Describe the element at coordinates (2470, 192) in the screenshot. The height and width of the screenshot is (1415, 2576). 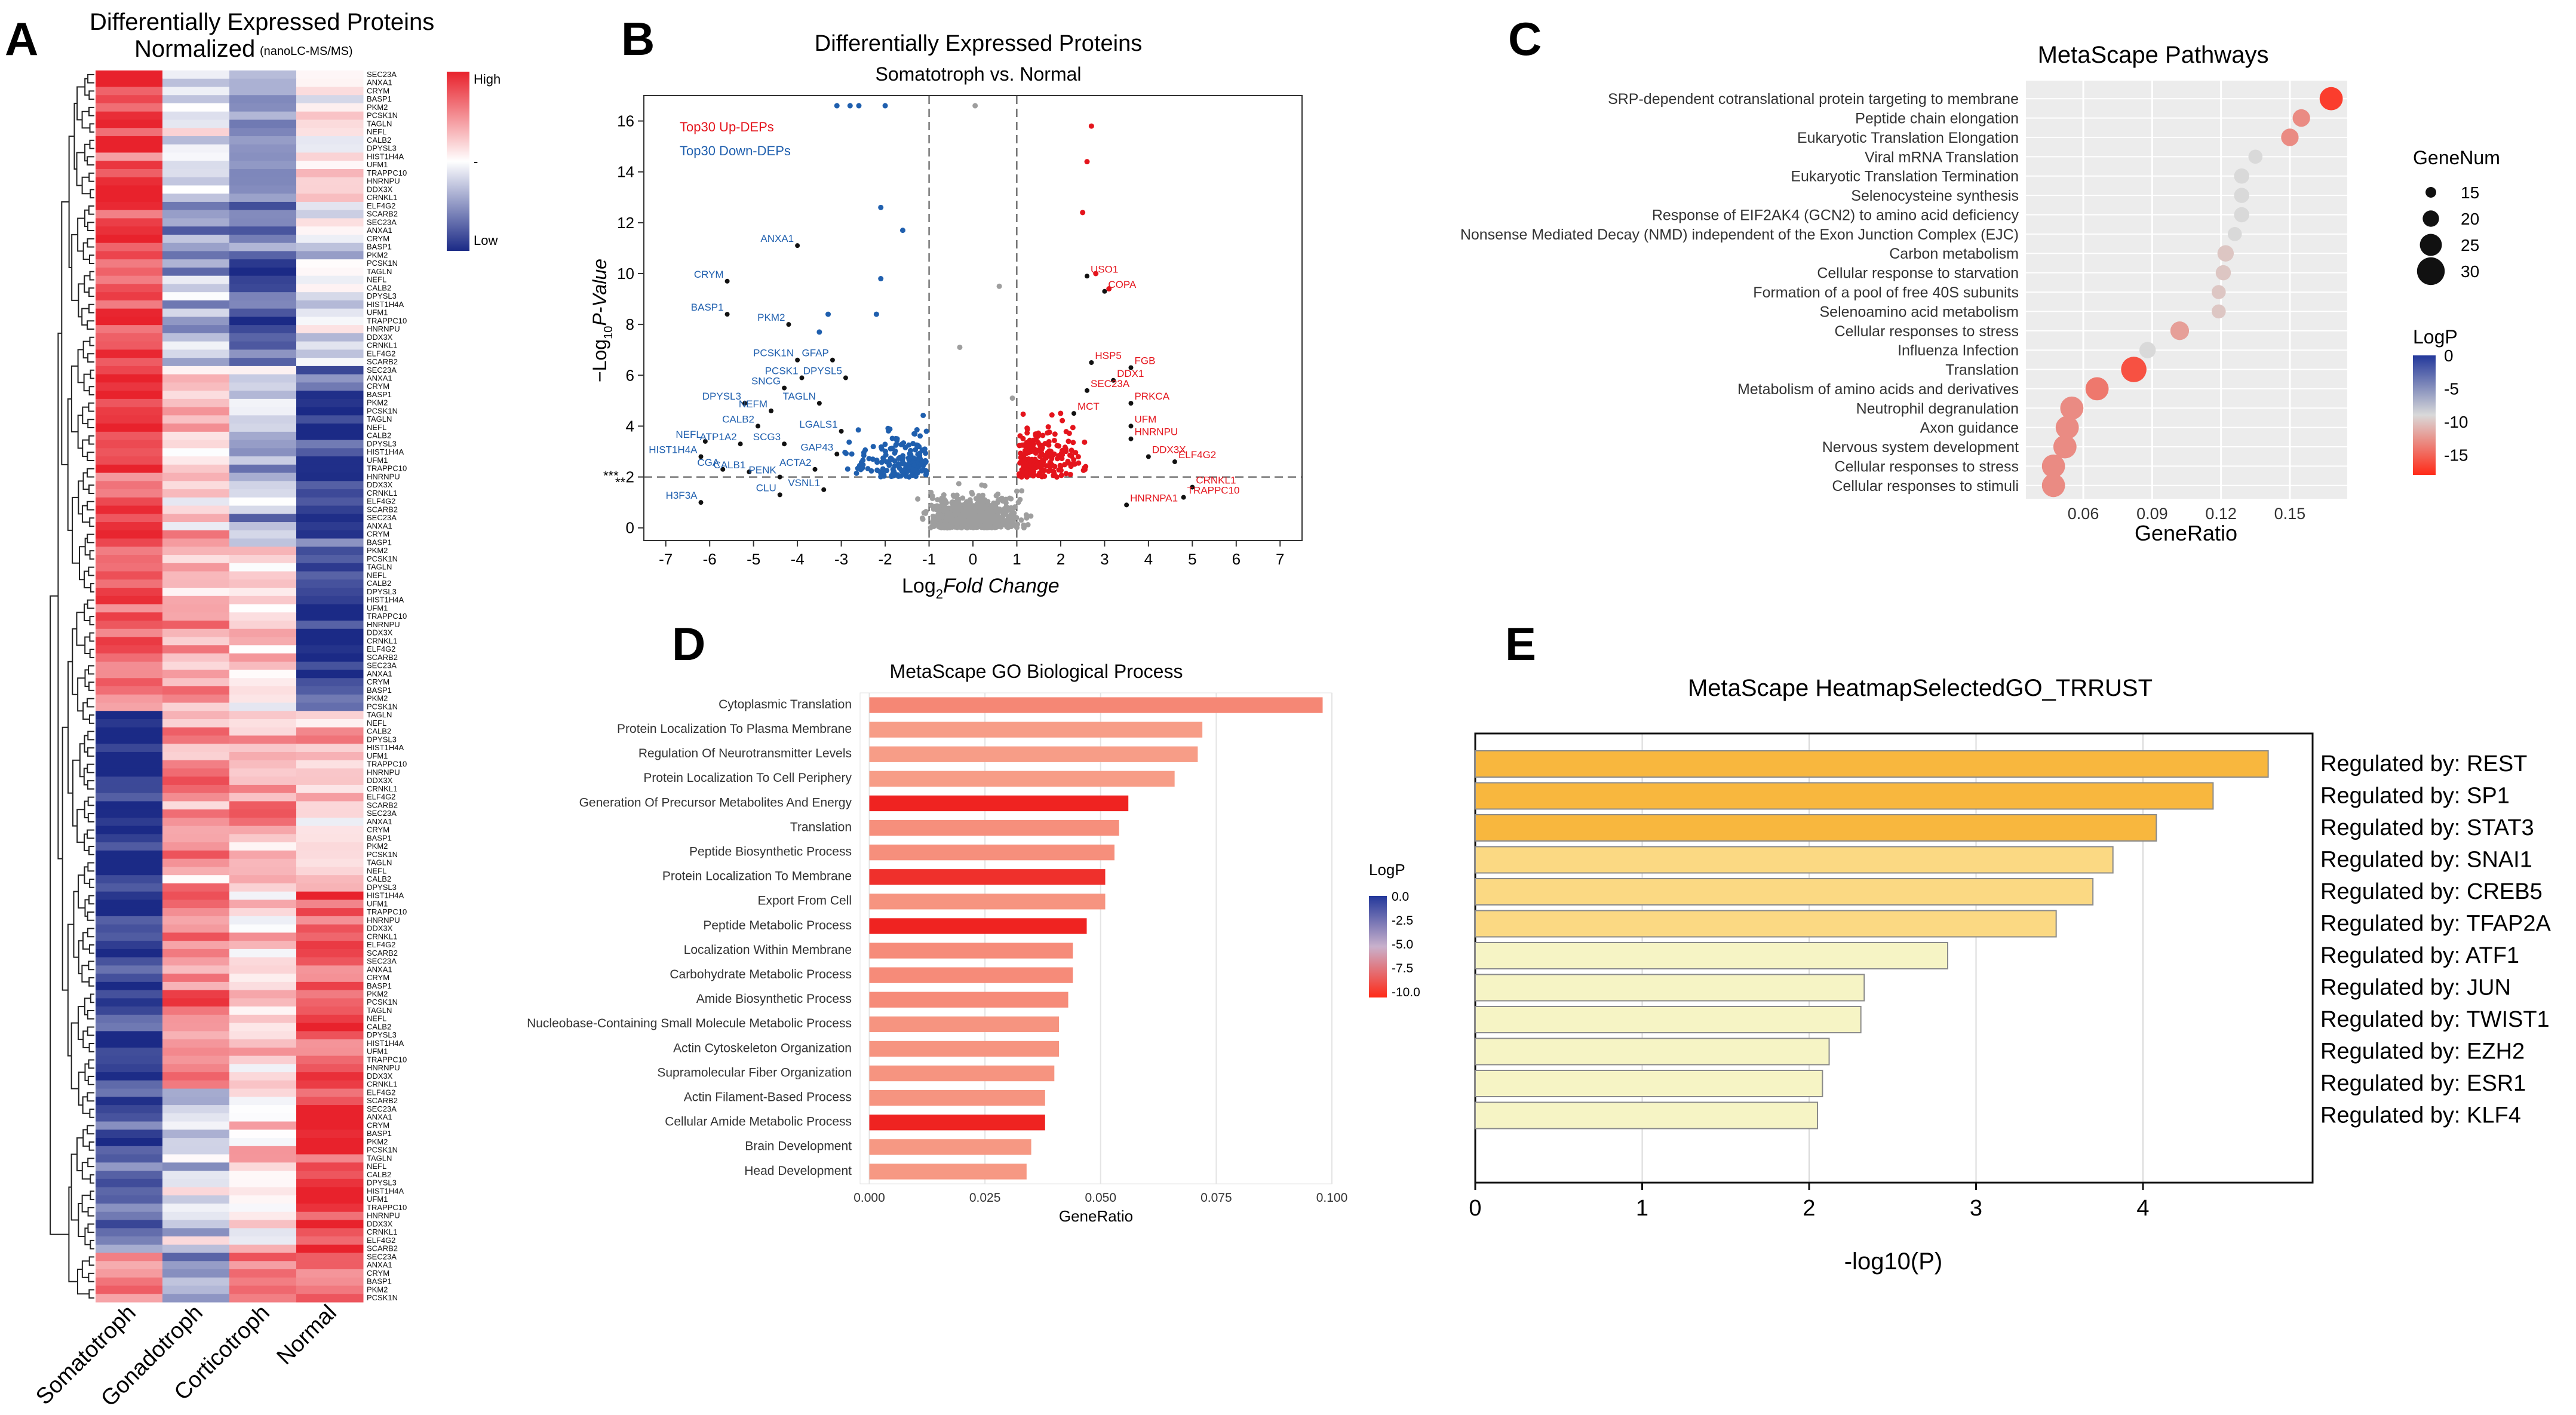
I see `genenum-legend-label: 15` at that location.